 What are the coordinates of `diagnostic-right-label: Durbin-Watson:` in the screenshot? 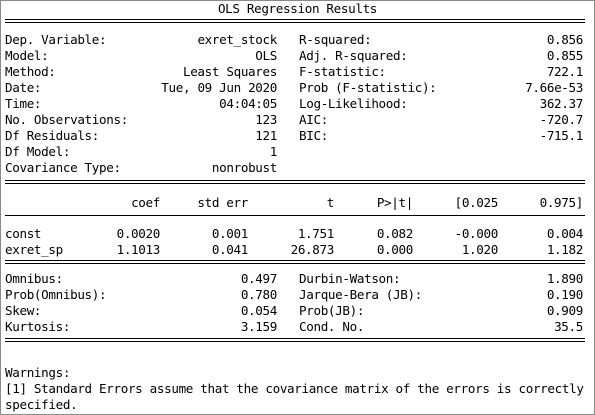 It's located at (350, 278).